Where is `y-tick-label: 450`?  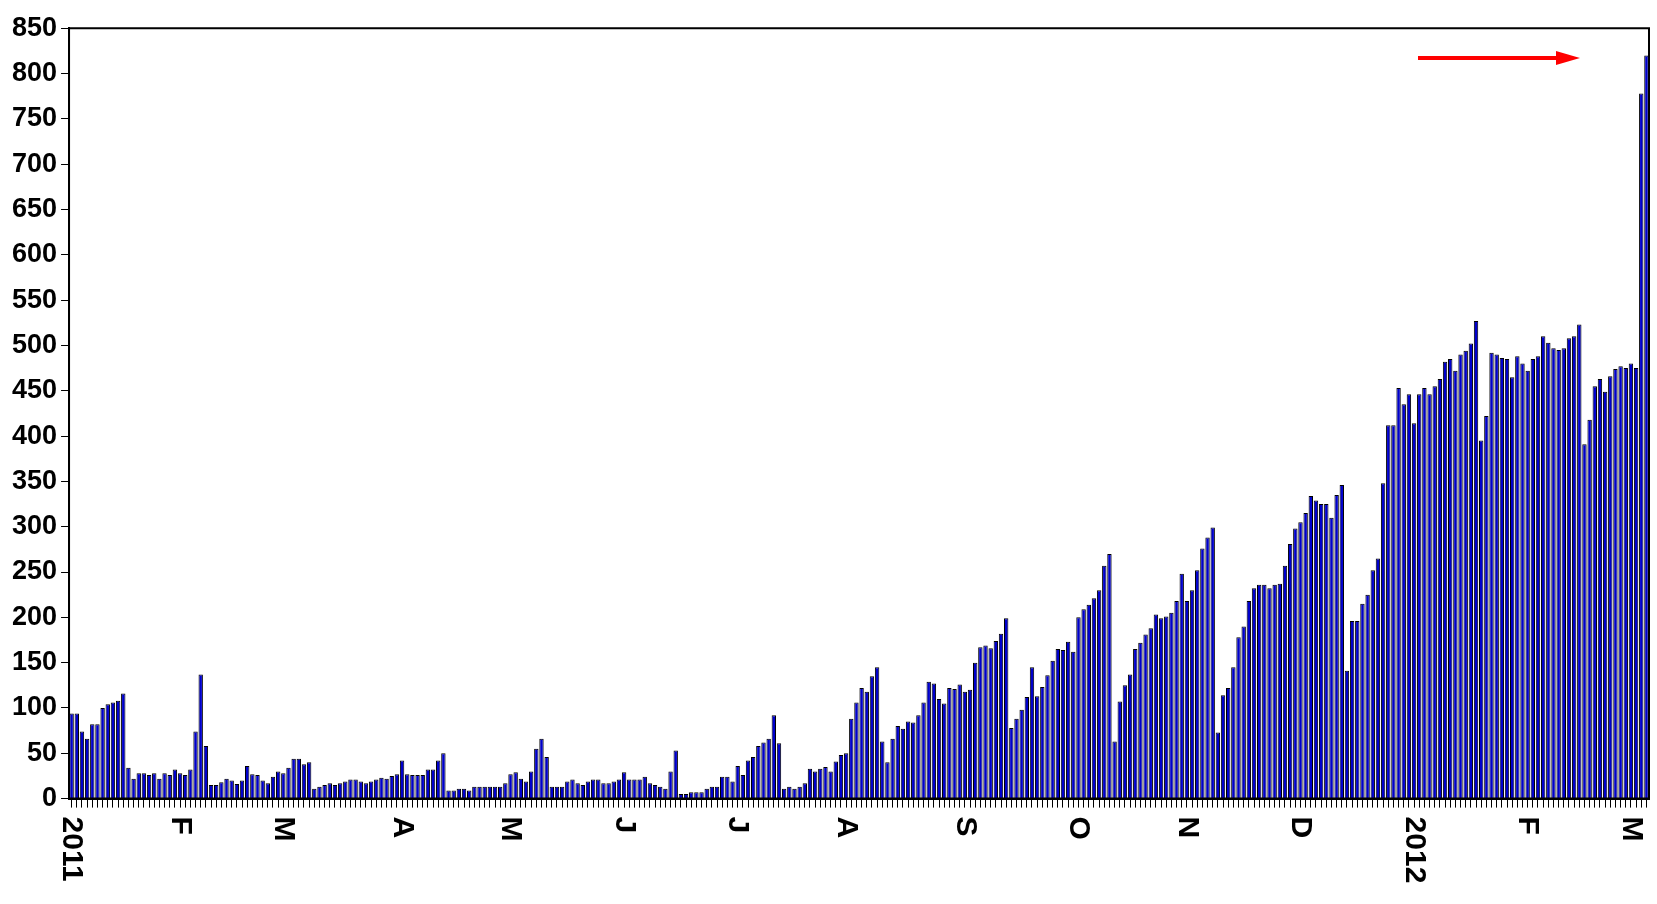
y-tick-label: 450 is located at coordinates (34, 389).